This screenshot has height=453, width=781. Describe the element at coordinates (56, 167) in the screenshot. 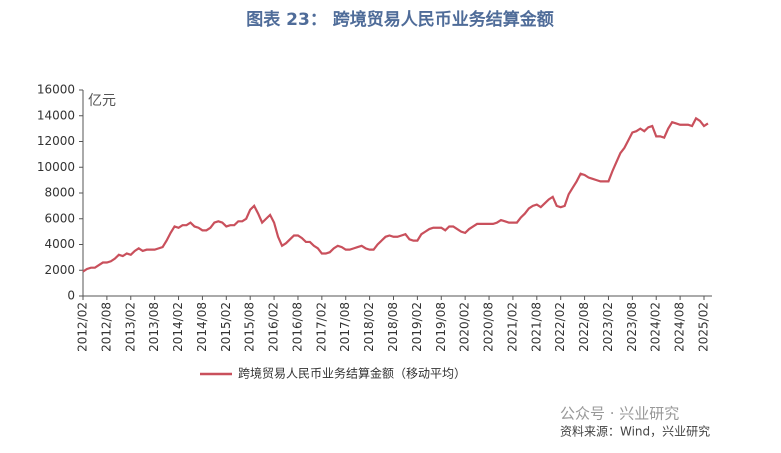

I see `y-tick-label: 10000` at that location.